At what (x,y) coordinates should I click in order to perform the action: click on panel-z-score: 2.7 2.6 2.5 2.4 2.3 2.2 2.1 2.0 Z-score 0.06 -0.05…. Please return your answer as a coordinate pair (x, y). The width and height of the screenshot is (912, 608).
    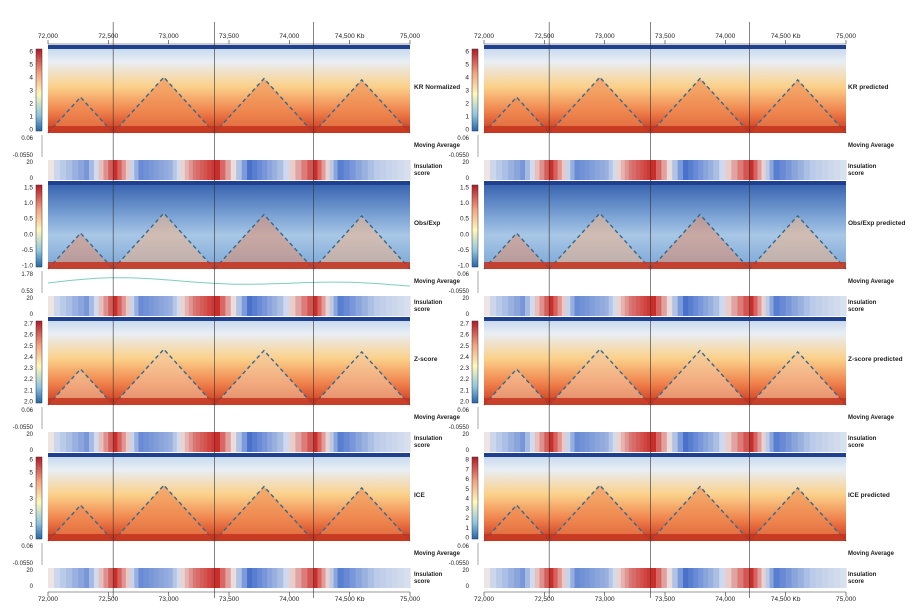
    Looking at the image, I should click on (237, 385).